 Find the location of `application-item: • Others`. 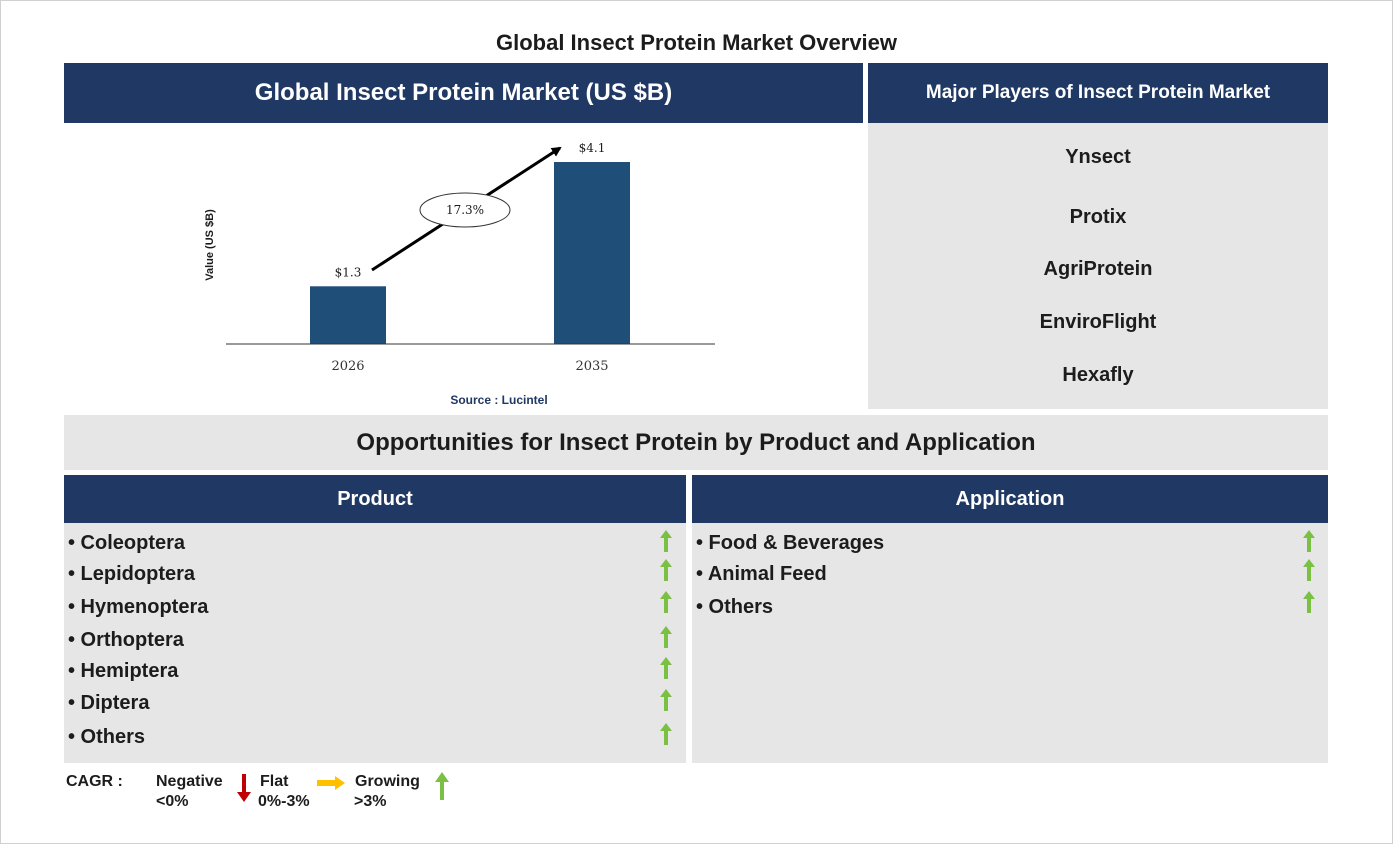

application-item: • Others is located at coordinates (735, 607).